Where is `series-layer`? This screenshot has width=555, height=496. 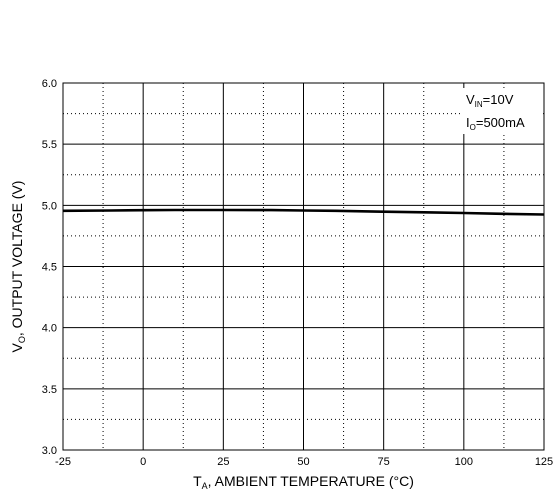
series-layer is located at coordinates (303, 212).